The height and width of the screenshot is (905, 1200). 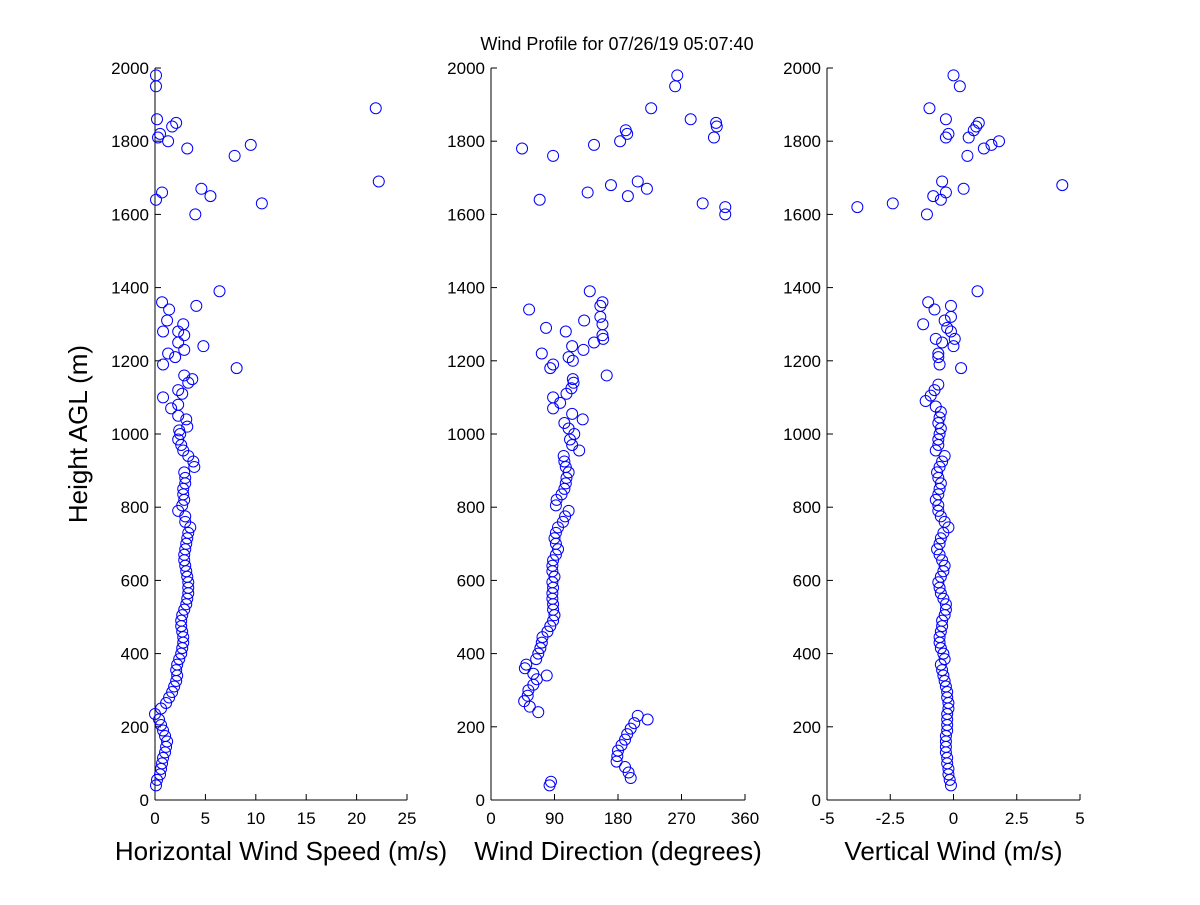 I want to click on y-tick-label: 1200, so click(x=466, y=361).